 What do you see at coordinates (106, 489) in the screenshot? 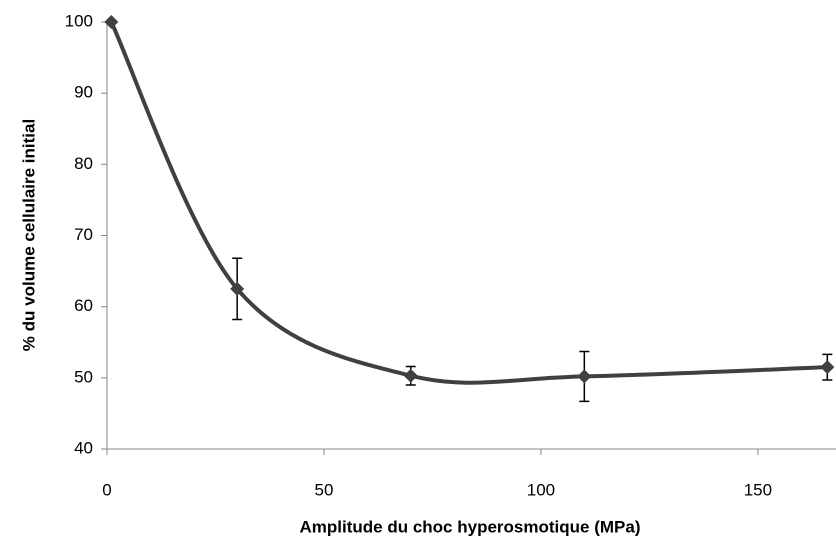
I see `x-tick-label: 0` at bounding box center [106, 489].